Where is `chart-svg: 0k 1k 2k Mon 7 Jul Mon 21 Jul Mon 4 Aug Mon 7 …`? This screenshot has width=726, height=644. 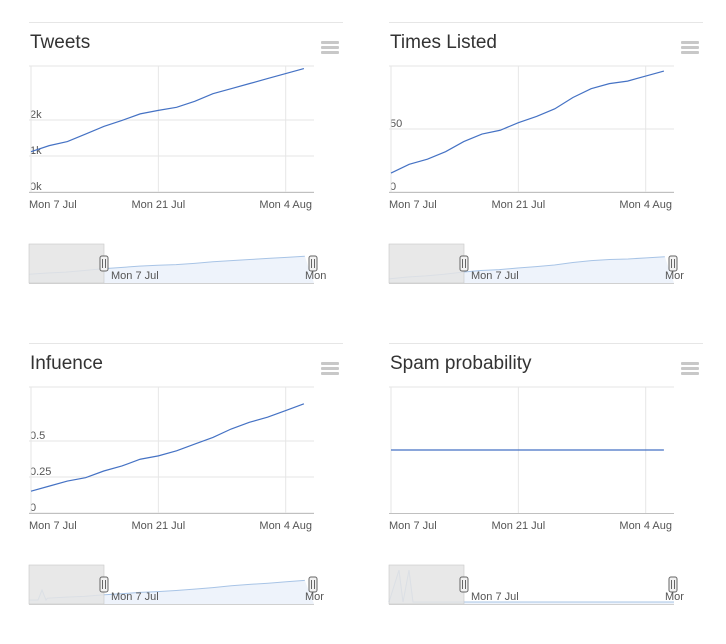 chart-svg: 0k 1k 2k Mon 7 Jul Mon 21 Jul Mon 4 Aug Mon 7 … is located at coordinates (177, 174).